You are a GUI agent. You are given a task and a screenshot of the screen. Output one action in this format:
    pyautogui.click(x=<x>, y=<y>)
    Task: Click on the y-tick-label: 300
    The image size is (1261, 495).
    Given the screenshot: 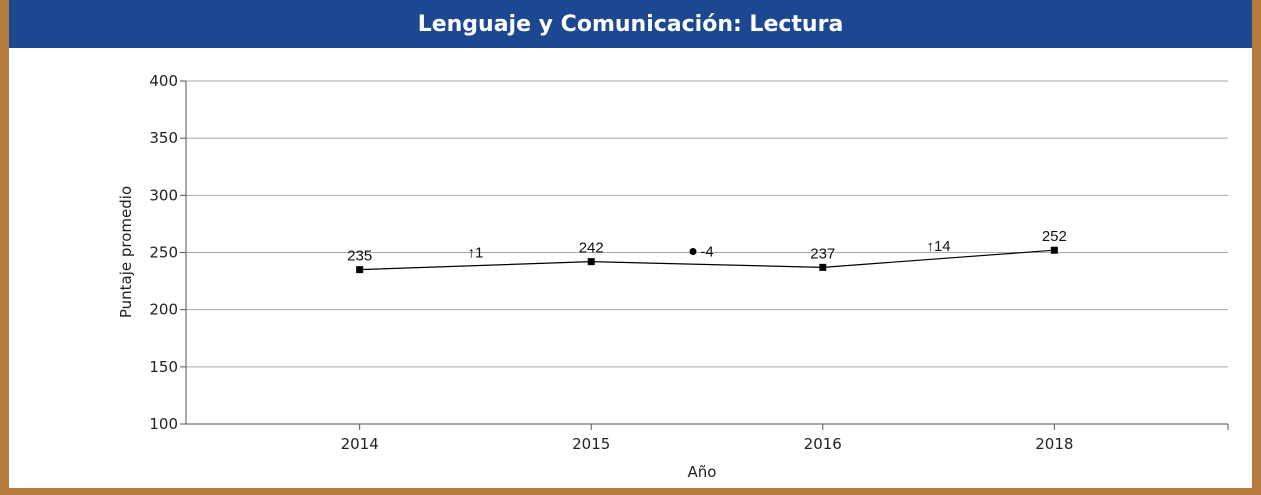 What is the action you would take?
    pyautogui.click(x=163, y=195)
    